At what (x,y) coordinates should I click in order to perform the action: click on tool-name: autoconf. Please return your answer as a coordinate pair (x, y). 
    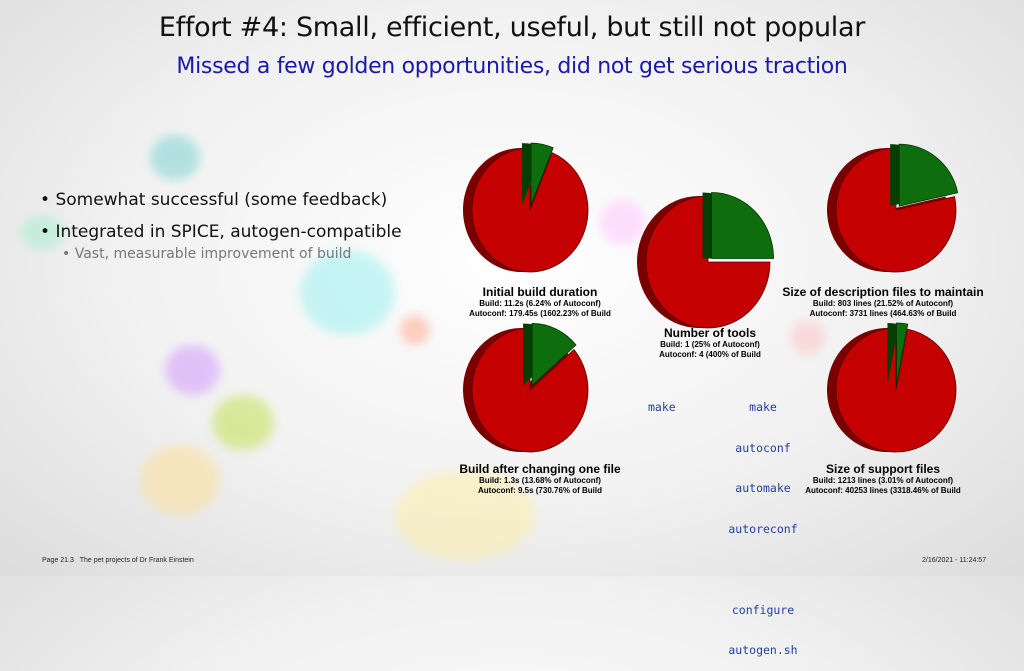
    Looking at the image, I should click on (763, 447).